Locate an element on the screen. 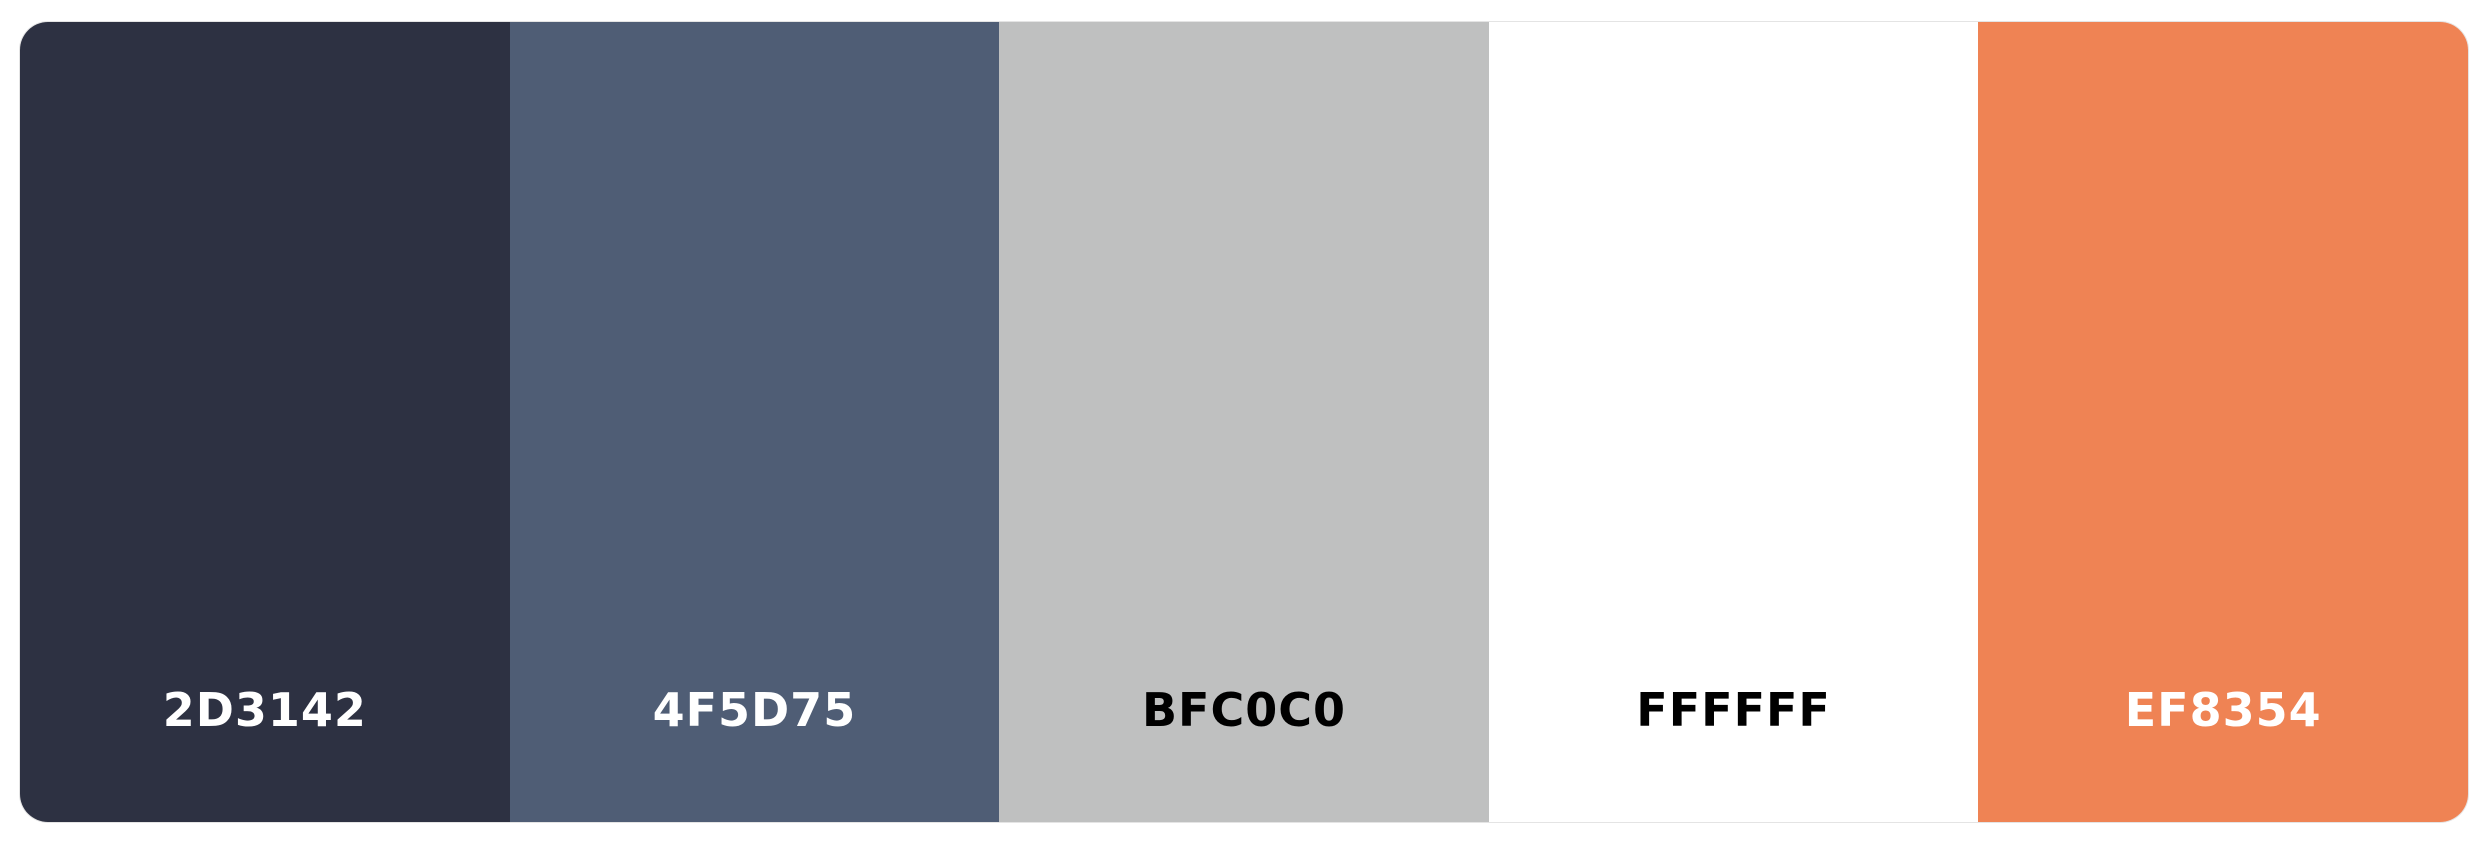 This screenshot has width=2490, height=842. hex-label: 4F5D75 is located at coordinates (754, 710).